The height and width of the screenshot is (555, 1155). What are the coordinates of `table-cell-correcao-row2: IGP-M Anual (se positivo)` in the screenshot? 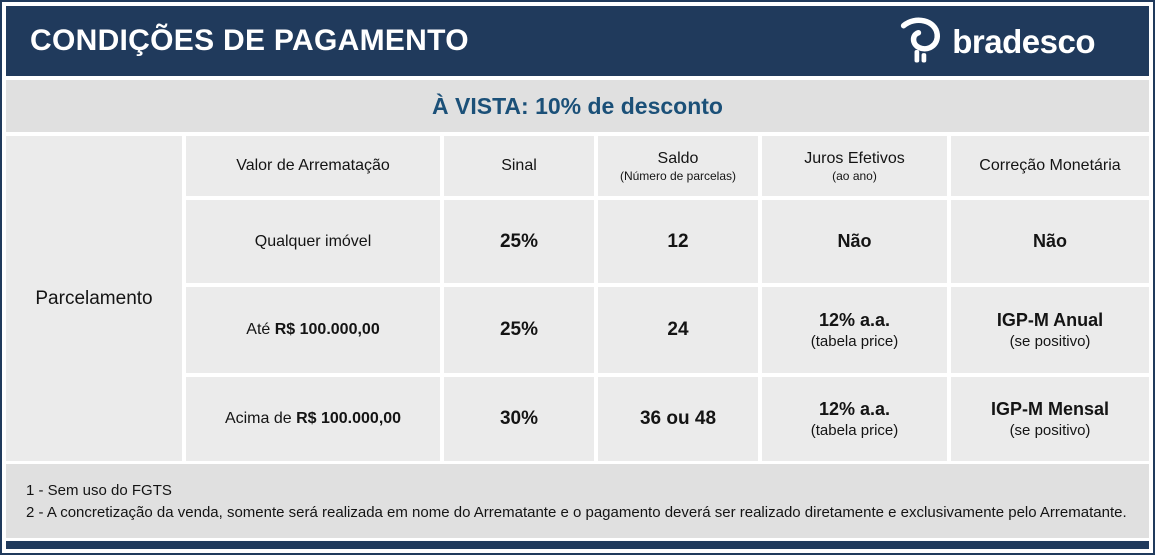 It's located at (1050, 330).